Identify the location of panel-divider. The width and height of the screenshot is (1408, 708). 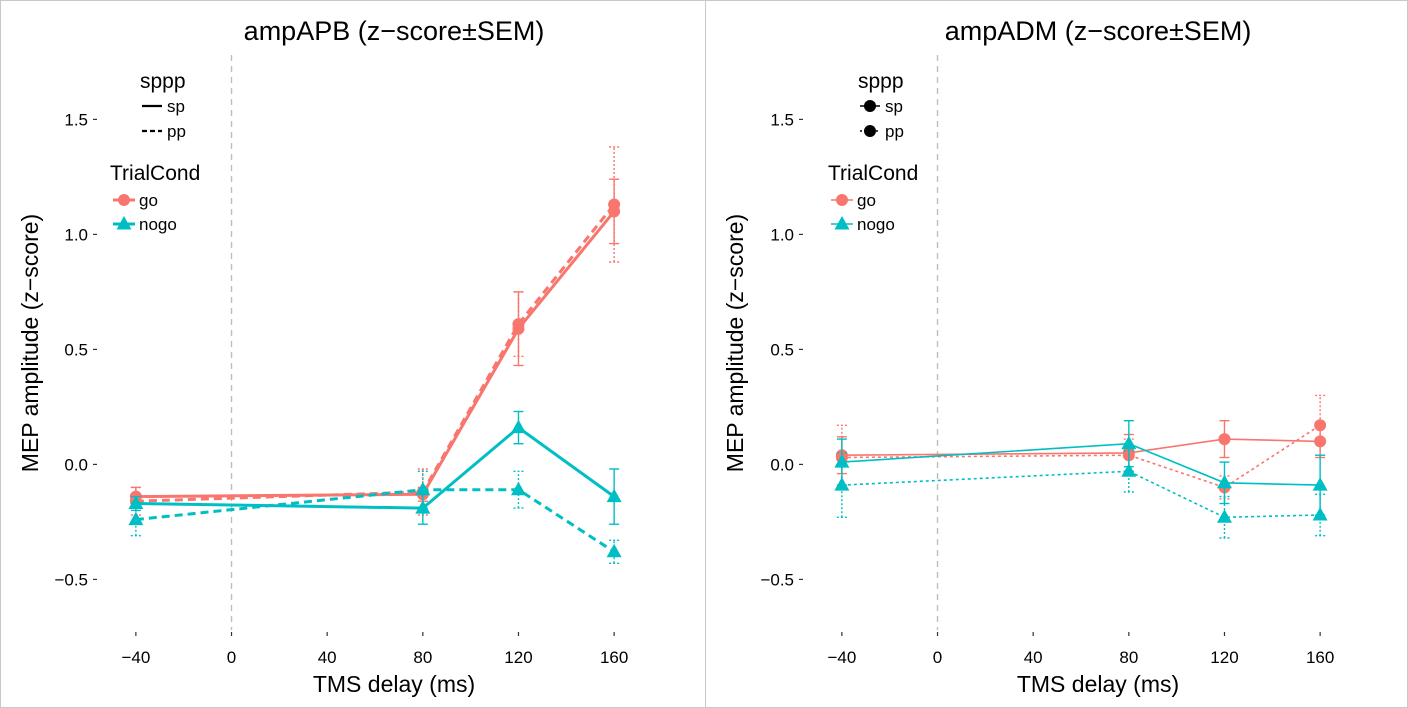
(705, 354).